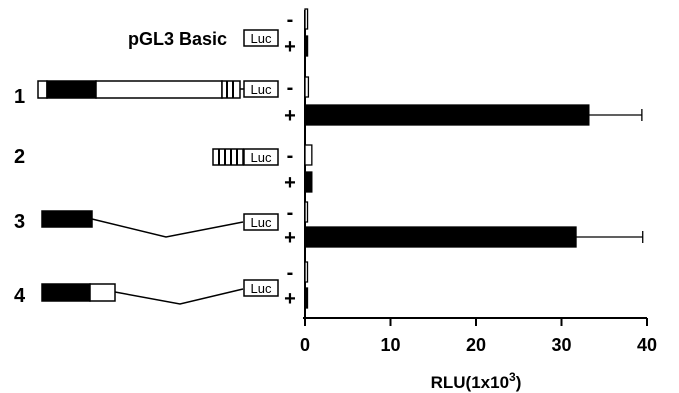 Image resolution: width=679 pixels, height=393 pixels. What do you see at coordinates (142, 294) in the screenshot?
I see `construct-4-diagram` at bounding box center [142, 294].